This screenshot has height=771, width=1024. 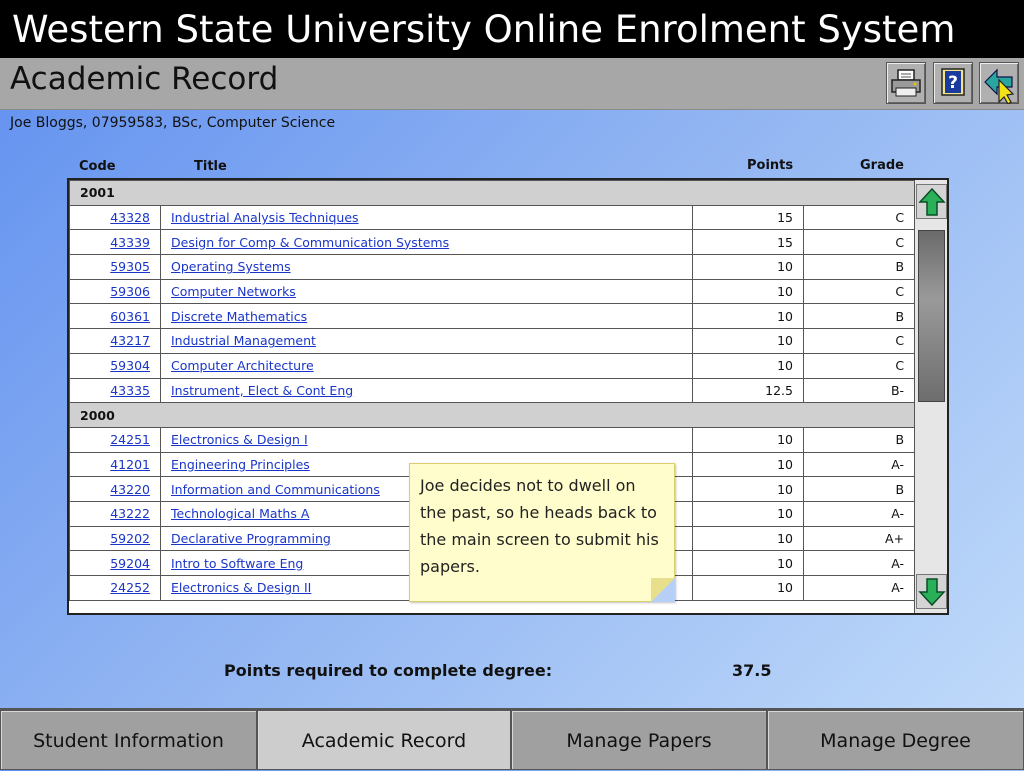 What do you see at coordinates (859, 390) in the screenshot?
I see `paper-grade: B-` at bounding box center [859, 390].